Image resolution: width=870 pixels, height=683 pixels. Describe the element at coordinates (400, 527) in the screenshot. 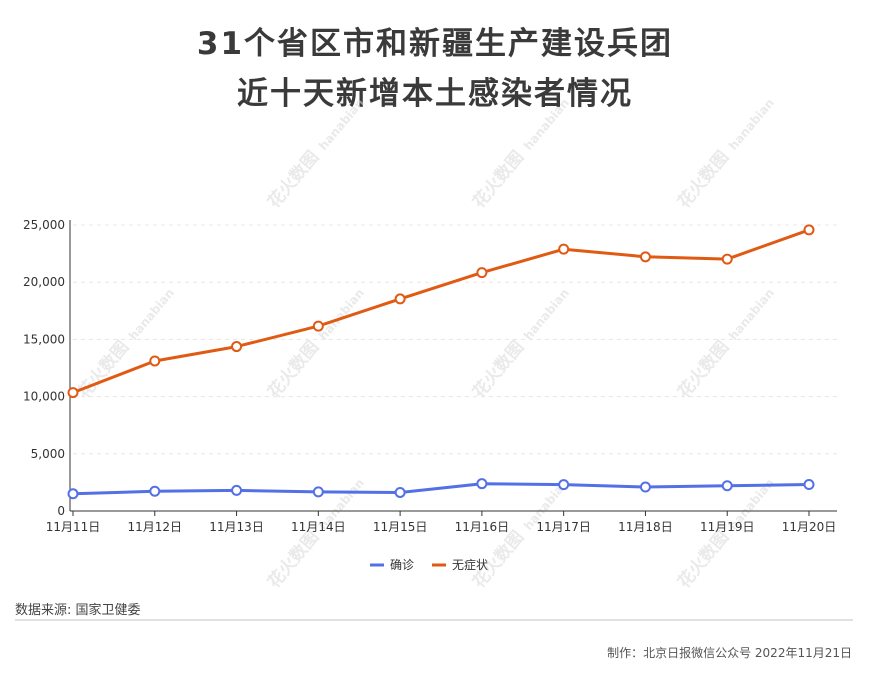

I see `x-tick-label: 11月15日` at that location.